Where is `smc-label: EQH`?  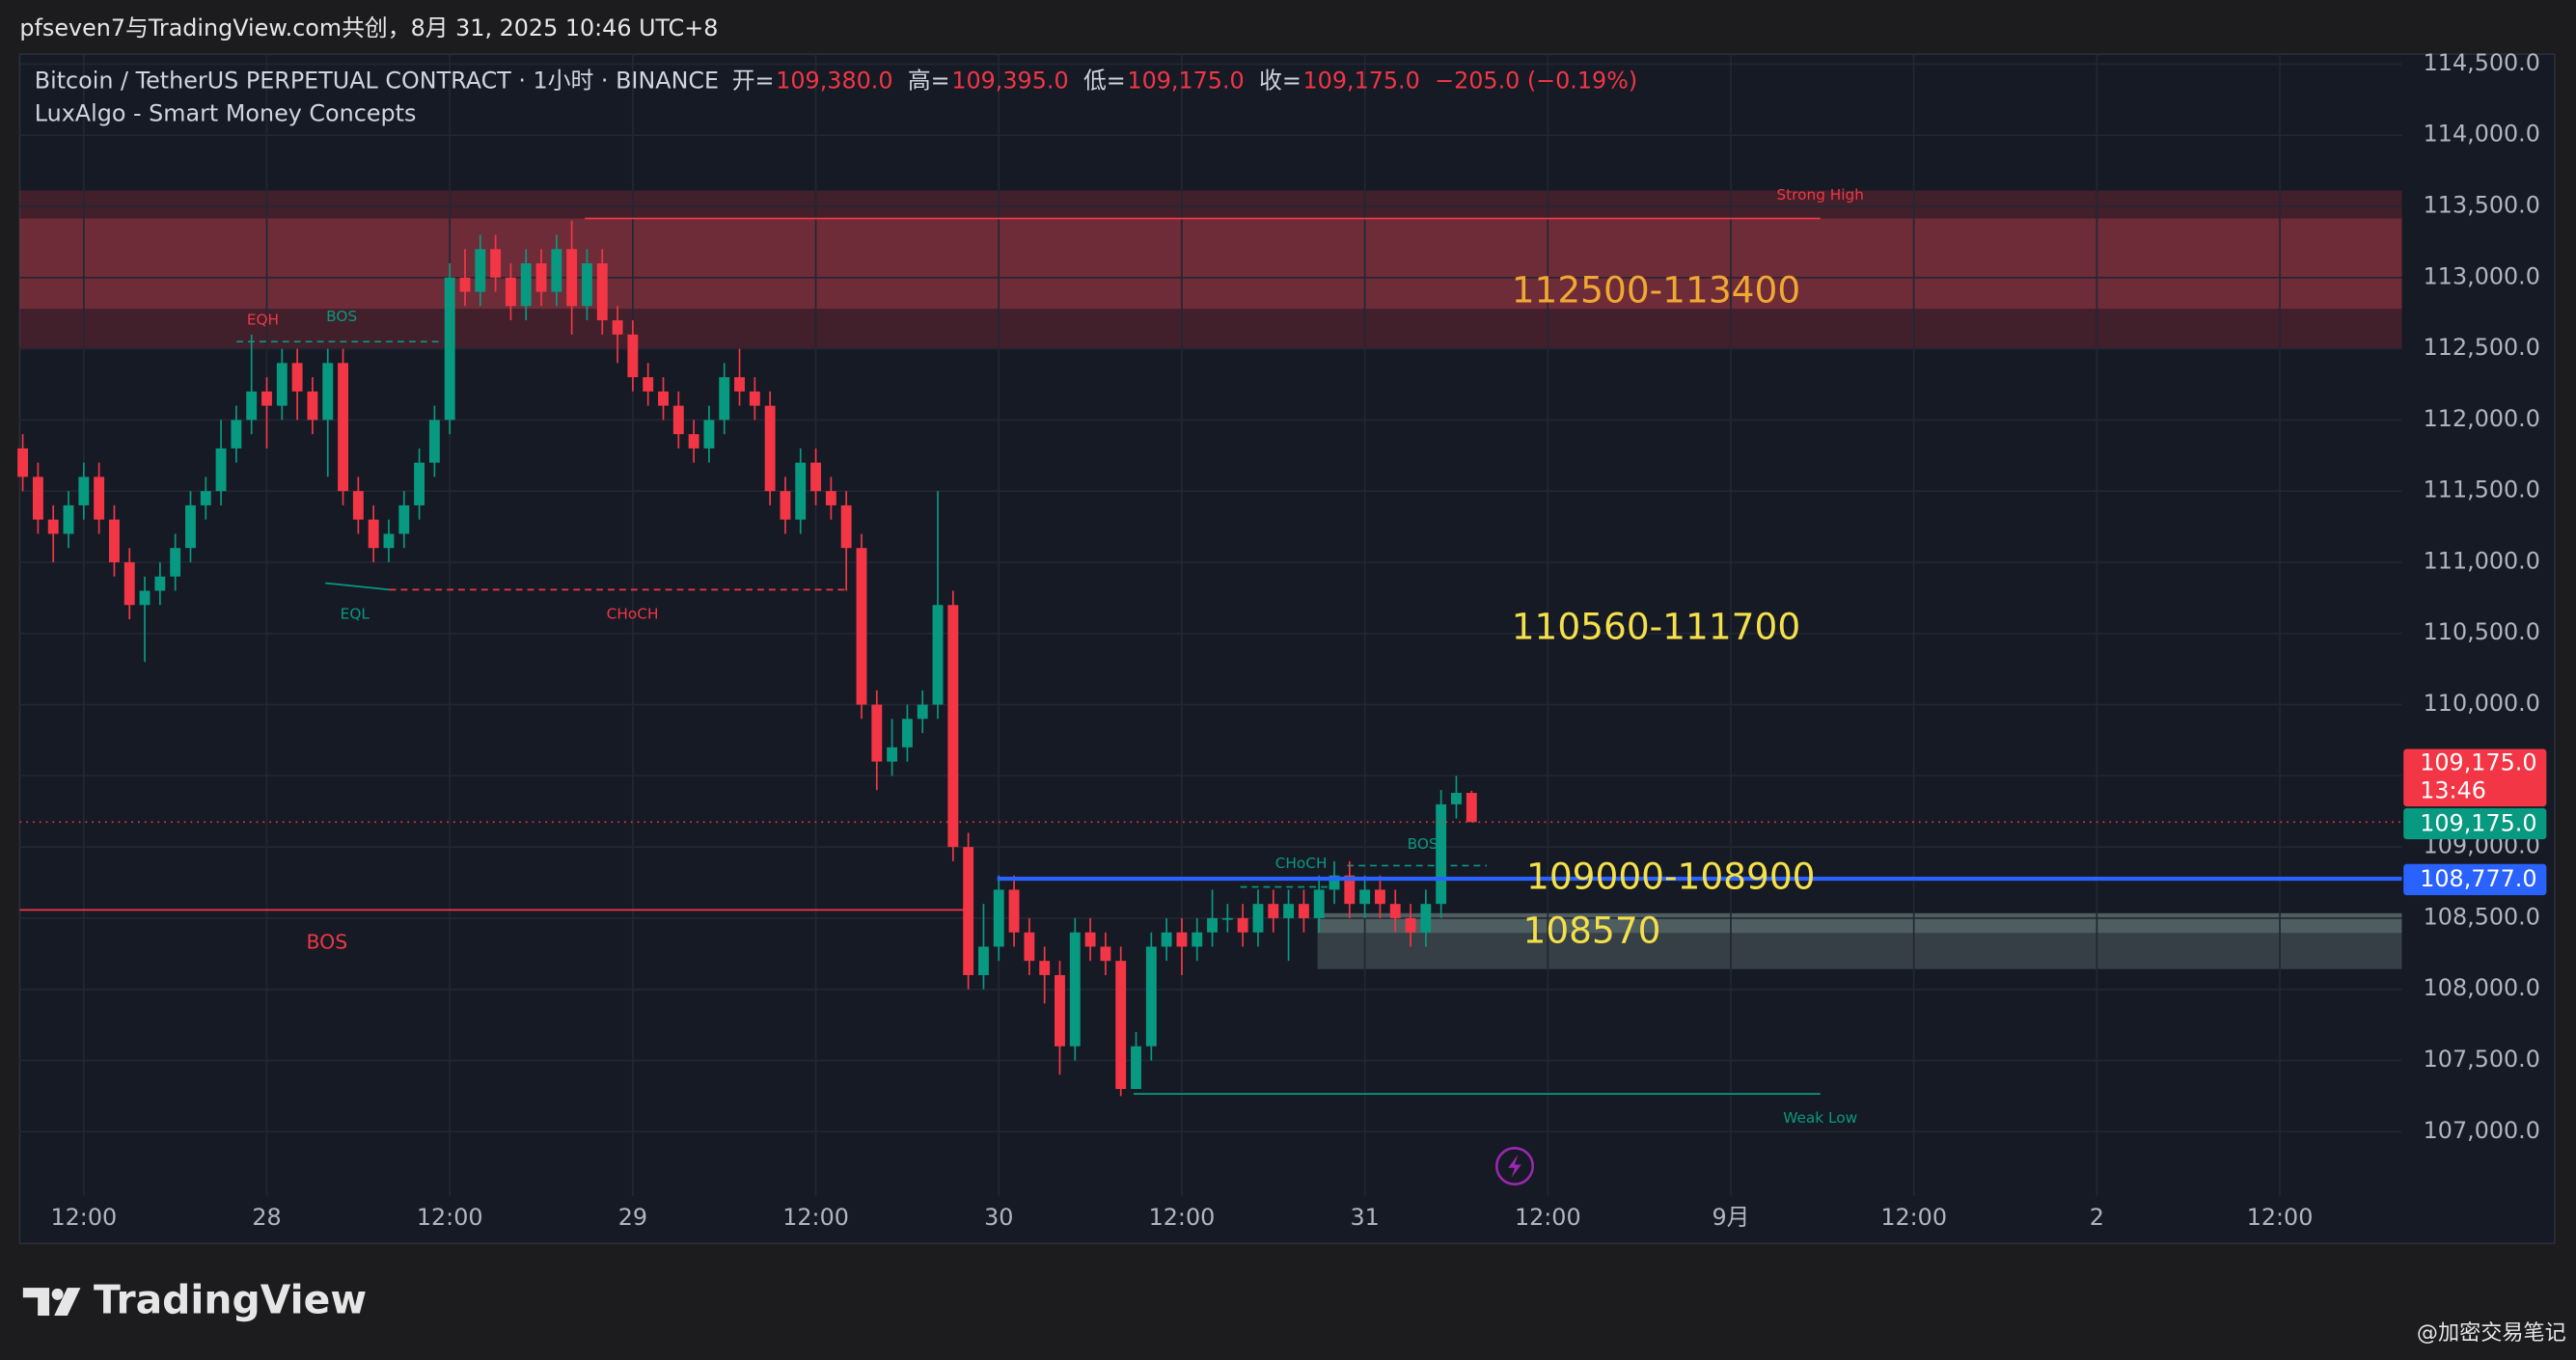
smc-label: EQH is located at coordinates (263, 320).